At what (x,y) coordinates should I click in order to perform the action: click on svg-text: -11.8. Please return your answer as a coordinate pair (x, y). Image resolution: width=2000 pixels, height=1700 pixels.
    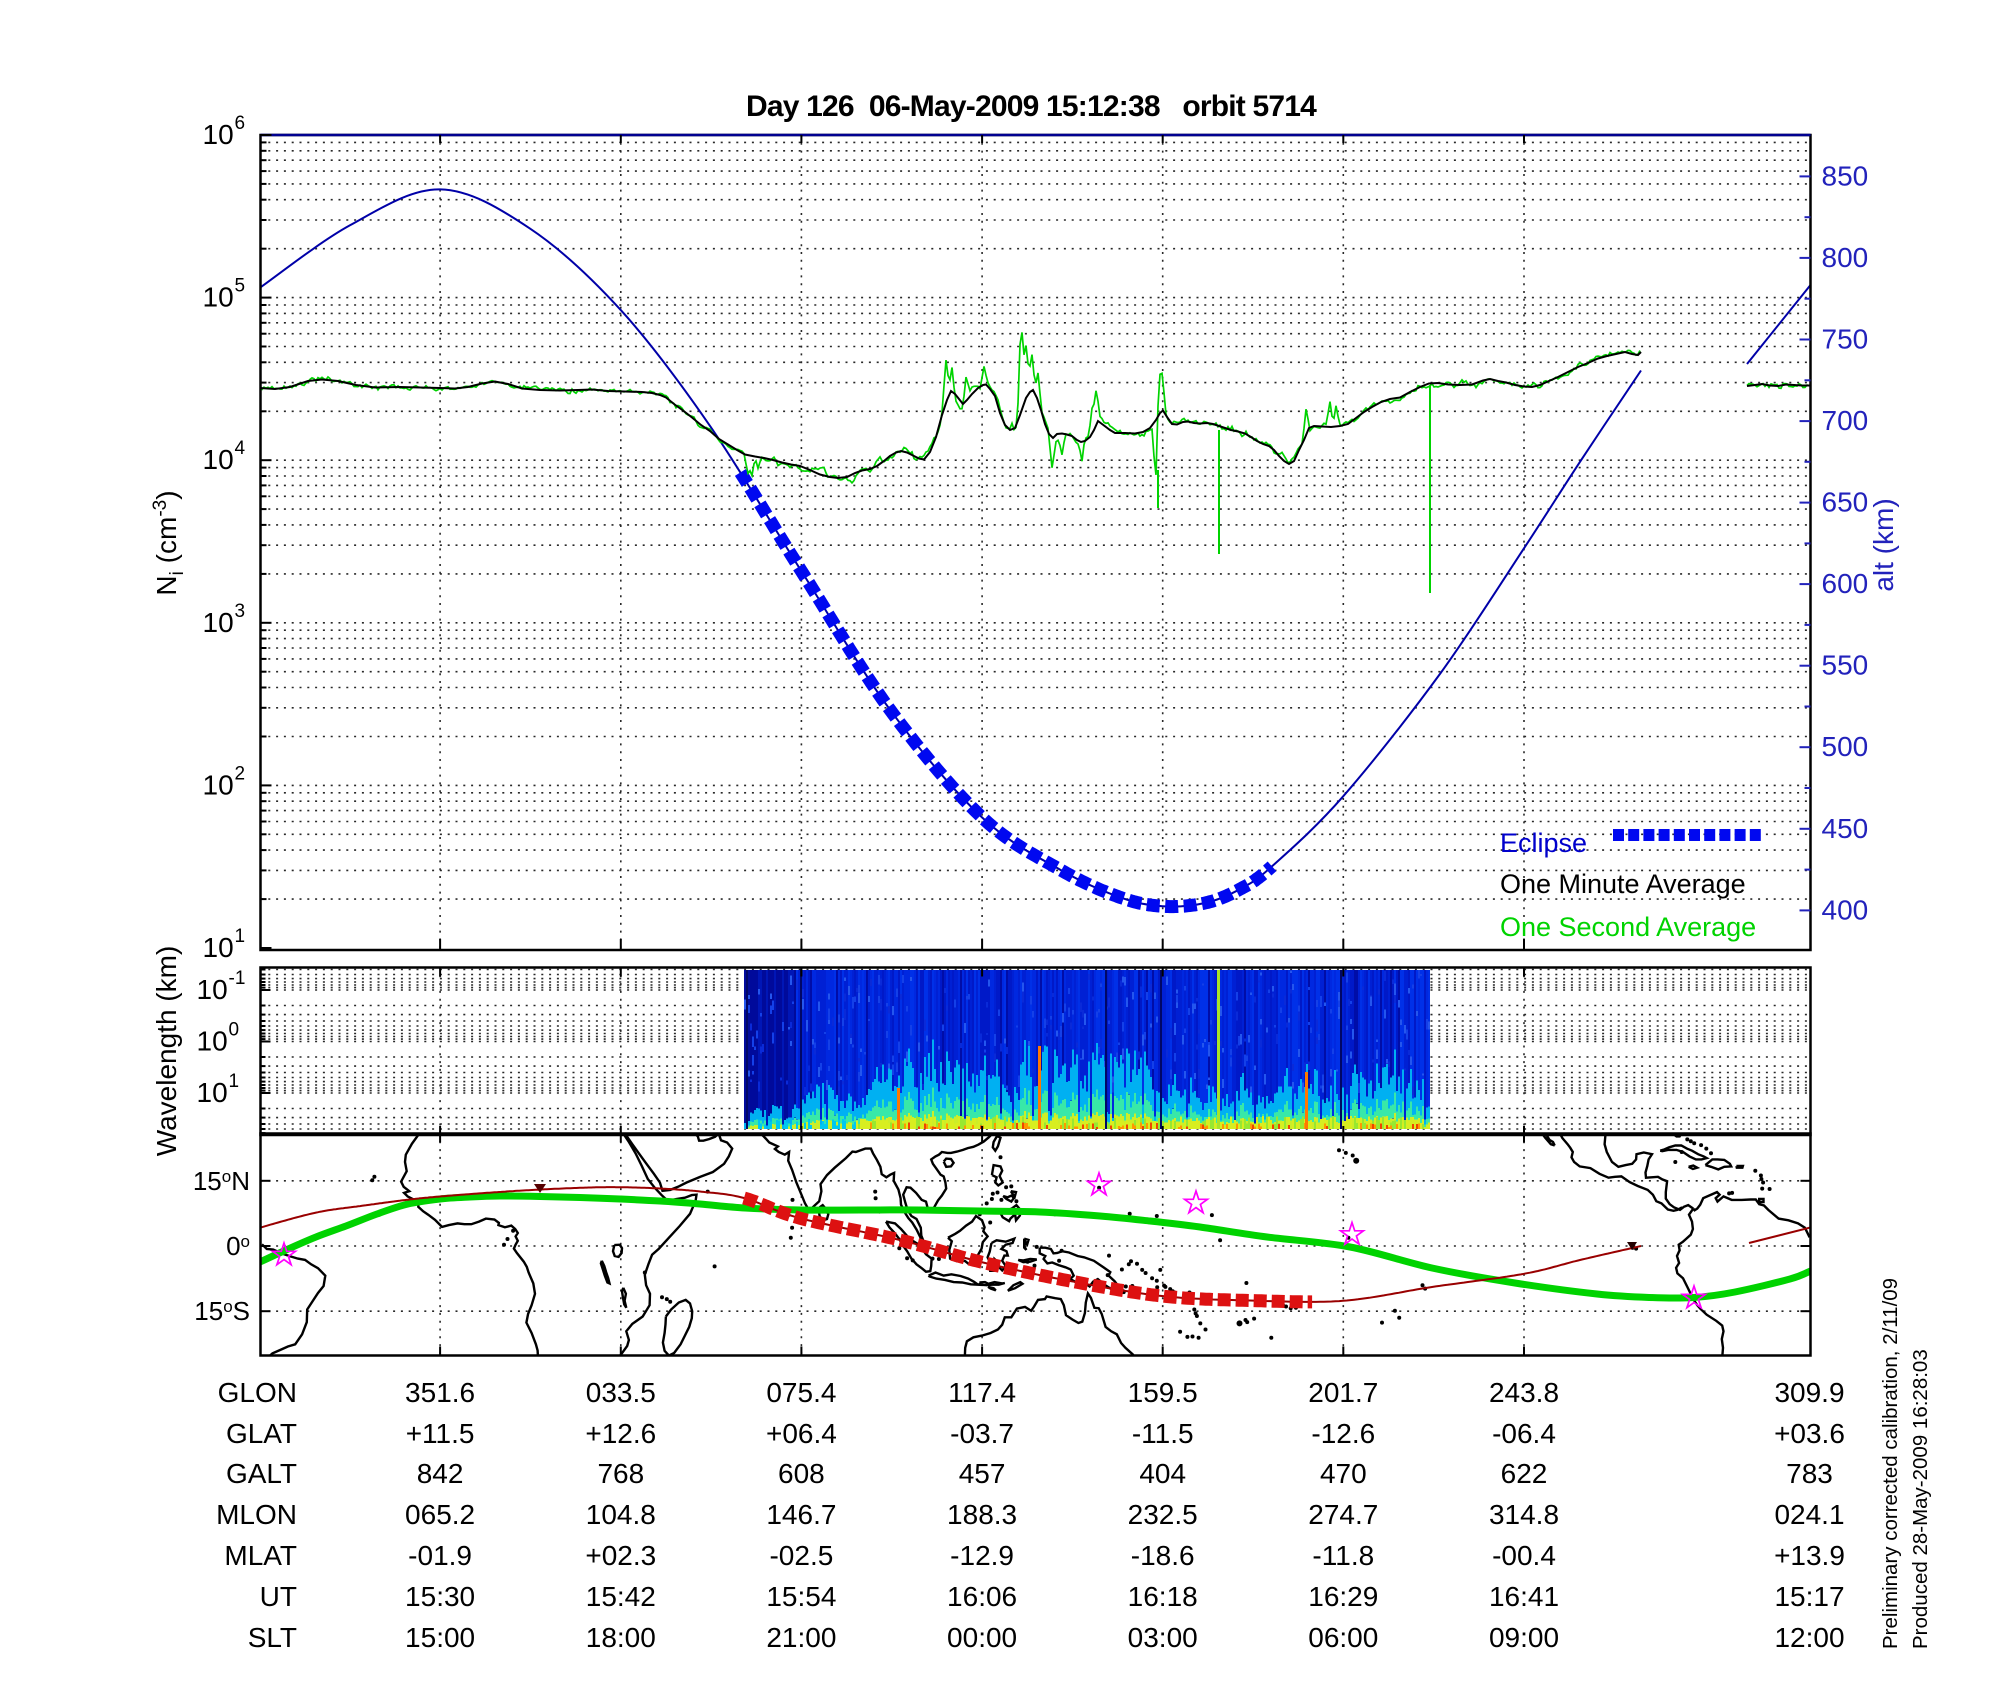
    Looking at the image, I should click on (1343, 1555).